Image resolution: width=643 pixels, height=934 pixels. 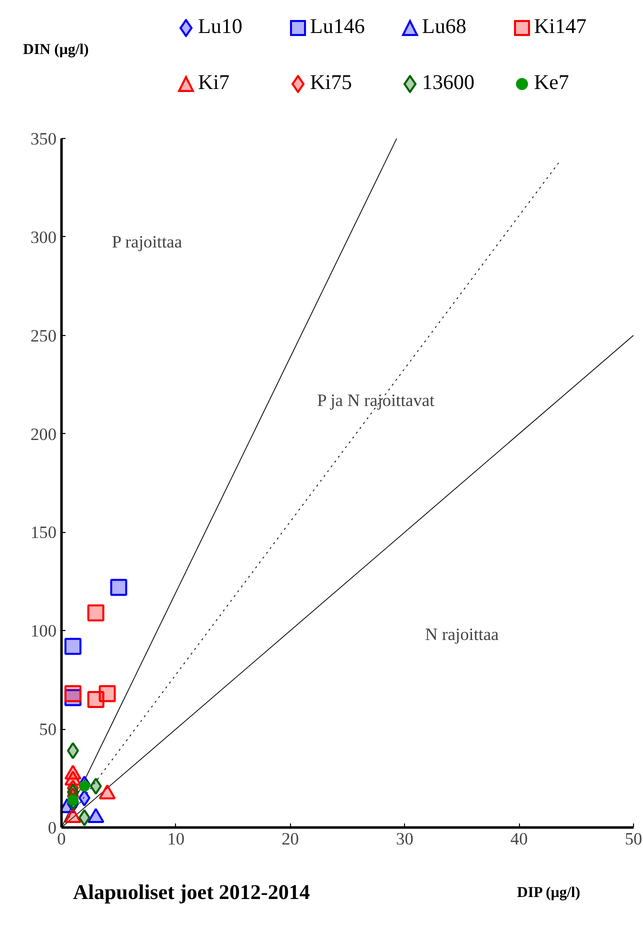 What do you see at coordinates (444, 26) in the screenshot?
I see `legend-label: Lu68` at bounding box center [444, 26].